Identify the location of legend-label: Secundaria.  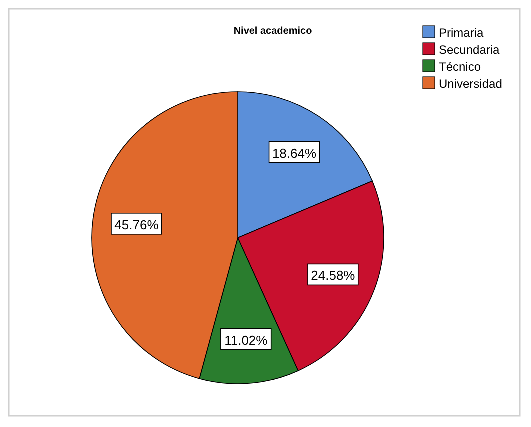
(469, 50).